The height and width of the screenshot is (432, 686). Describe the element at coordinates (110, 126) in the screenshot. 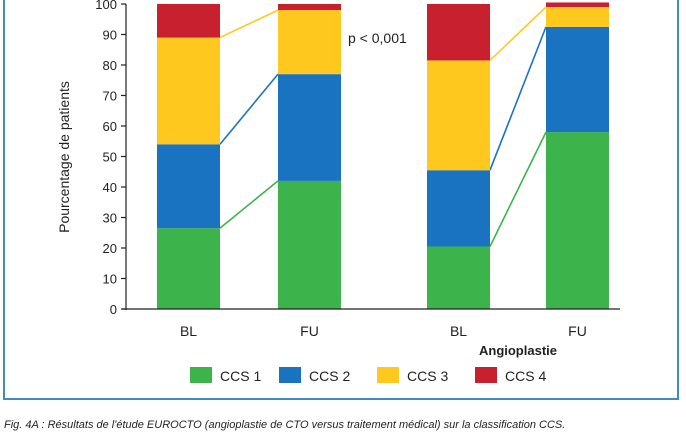

I see `y-tick-label: 60` at that location.